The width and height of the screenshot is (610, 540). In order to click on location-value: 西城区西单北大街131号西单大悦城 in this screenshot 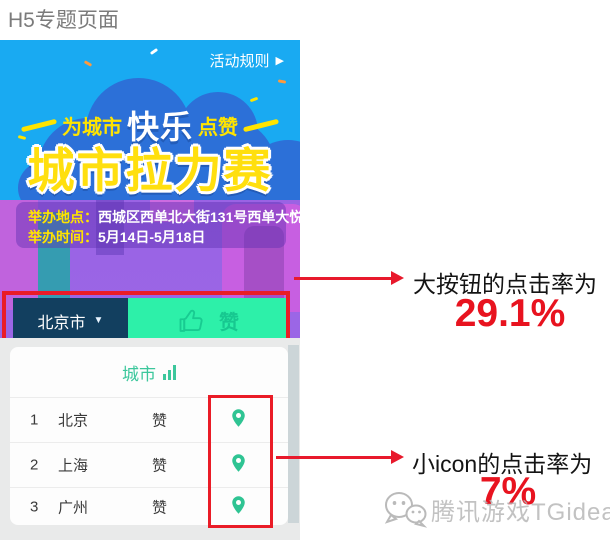, I will do `click(199, 217)`.